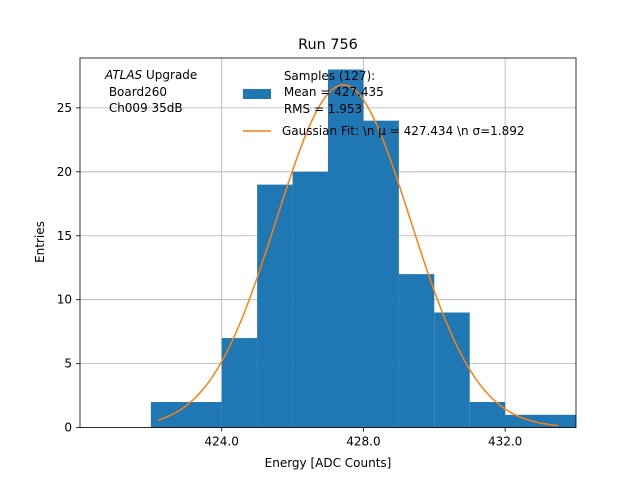 This screenshot has height=480, width=640. I want to click on x-axis-ticks: 424.0 428.0 432.0, so click(363, 438).